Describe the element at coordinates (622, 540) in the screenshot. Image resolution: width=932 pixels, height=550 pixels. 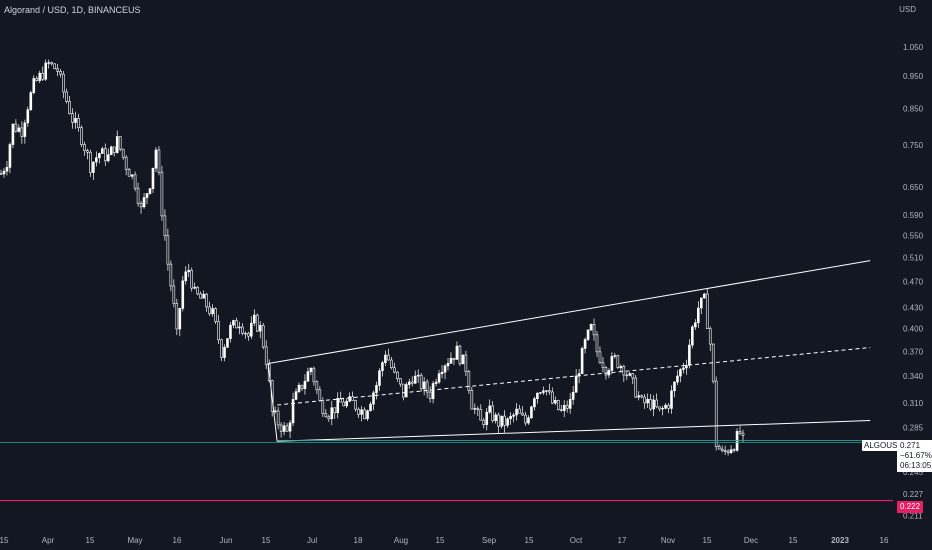
I see `x-tick-label: 17` at that location.